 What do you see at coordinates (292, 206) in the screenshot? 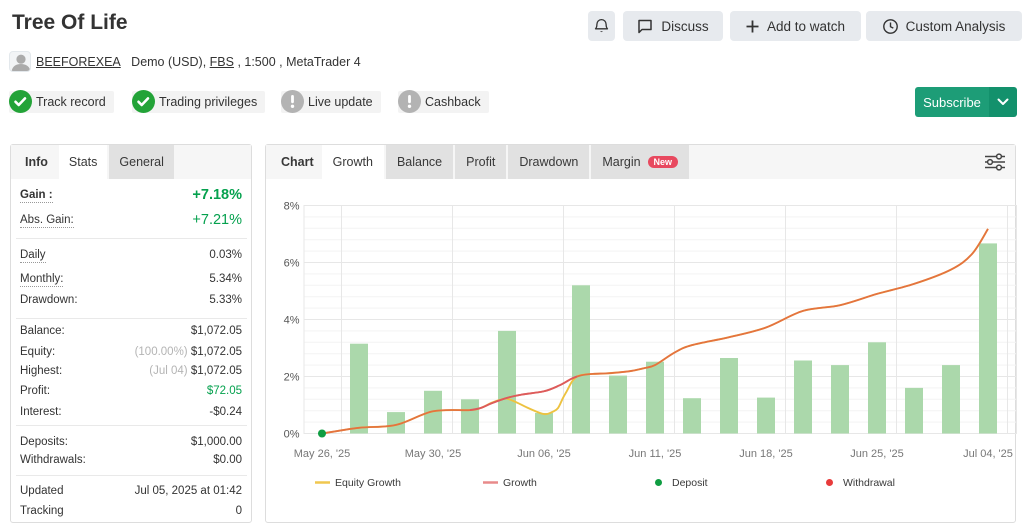
I see `svg-text: 8%` at bounding box center [292, 206].